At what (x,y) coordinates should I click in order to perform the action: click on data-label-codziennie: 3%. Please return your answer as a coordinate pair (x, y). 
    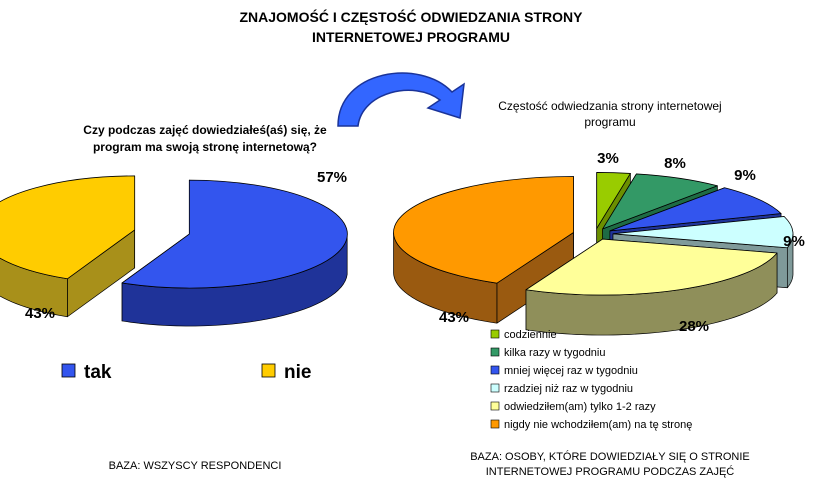
    Looking at the image, I should click on (608, 158).